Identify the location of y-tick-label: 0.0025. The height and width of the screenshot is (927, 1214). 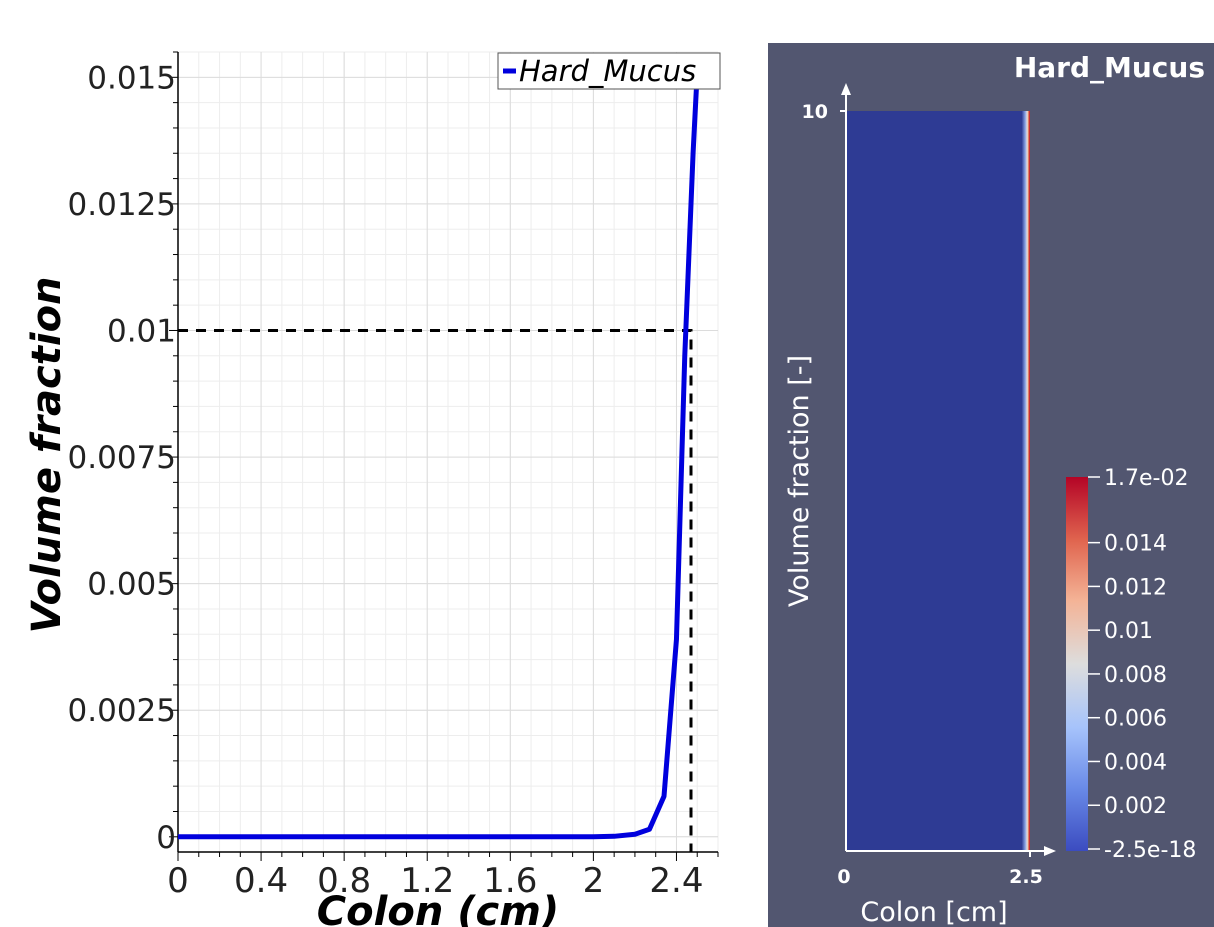
(122, 711).